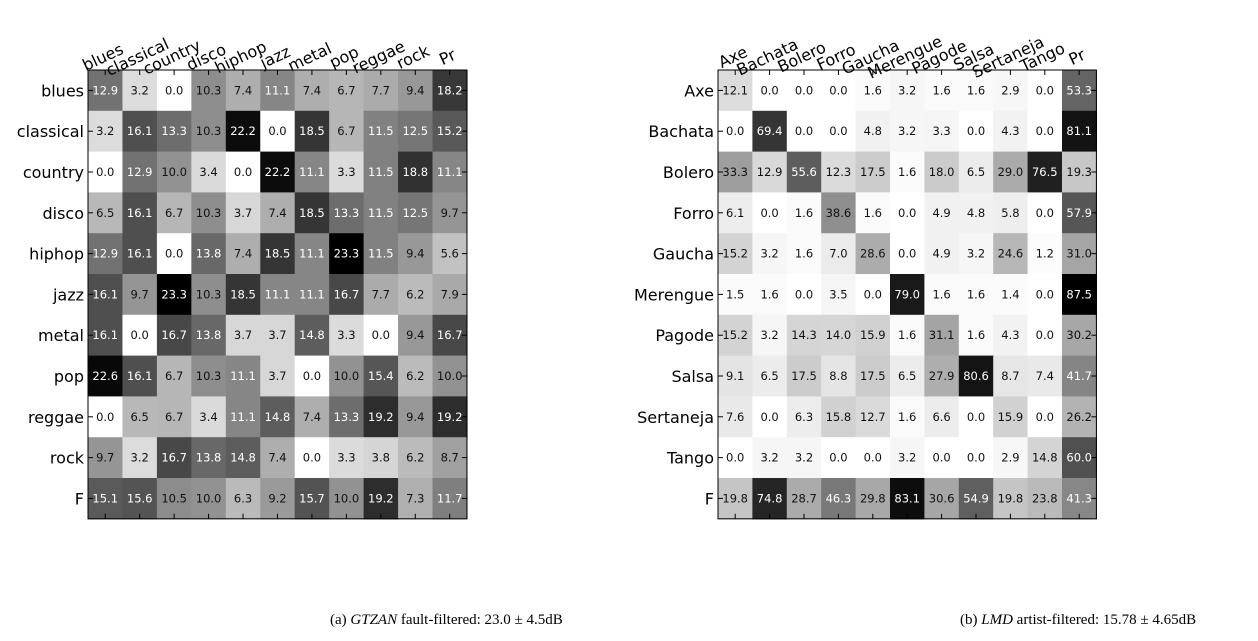  I want to click on cell-value-label: 3.4, so click(208, 172).